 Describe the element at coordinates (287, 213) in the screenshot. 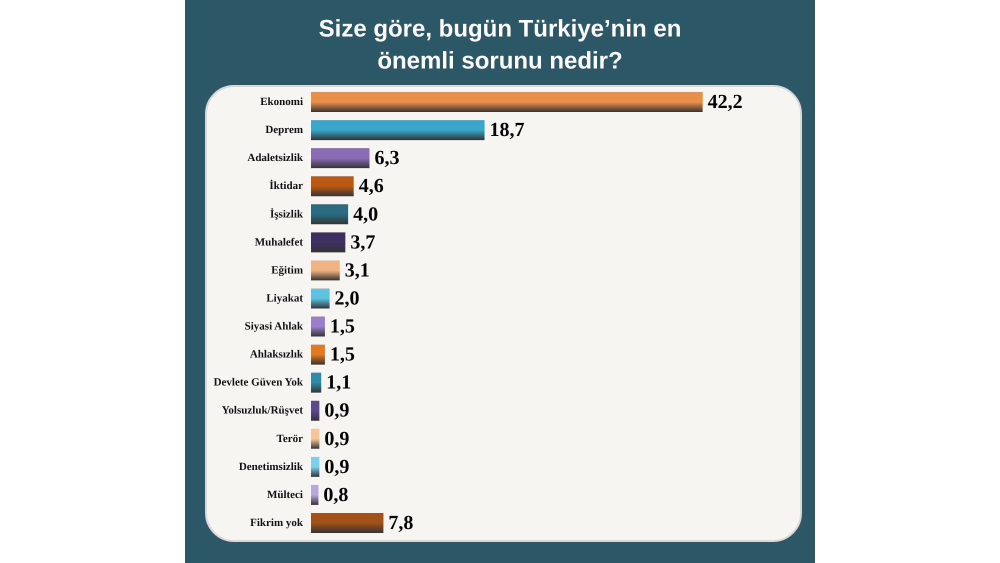

I see `y-tick-label: İşsizlik` at that location.